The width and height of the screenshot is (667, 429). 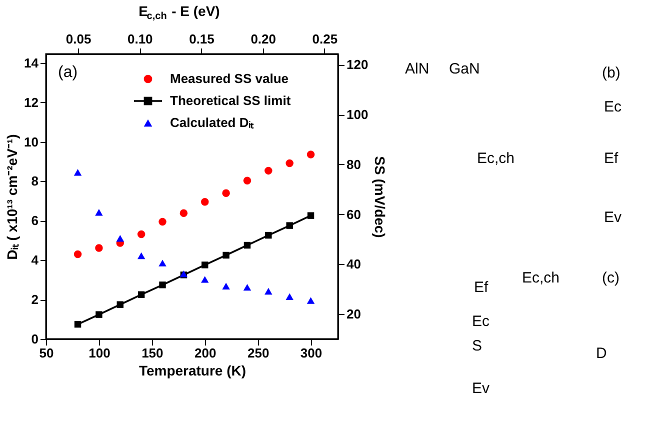 I want to click on y-tick-label: 14, so click(x=32, y=62).